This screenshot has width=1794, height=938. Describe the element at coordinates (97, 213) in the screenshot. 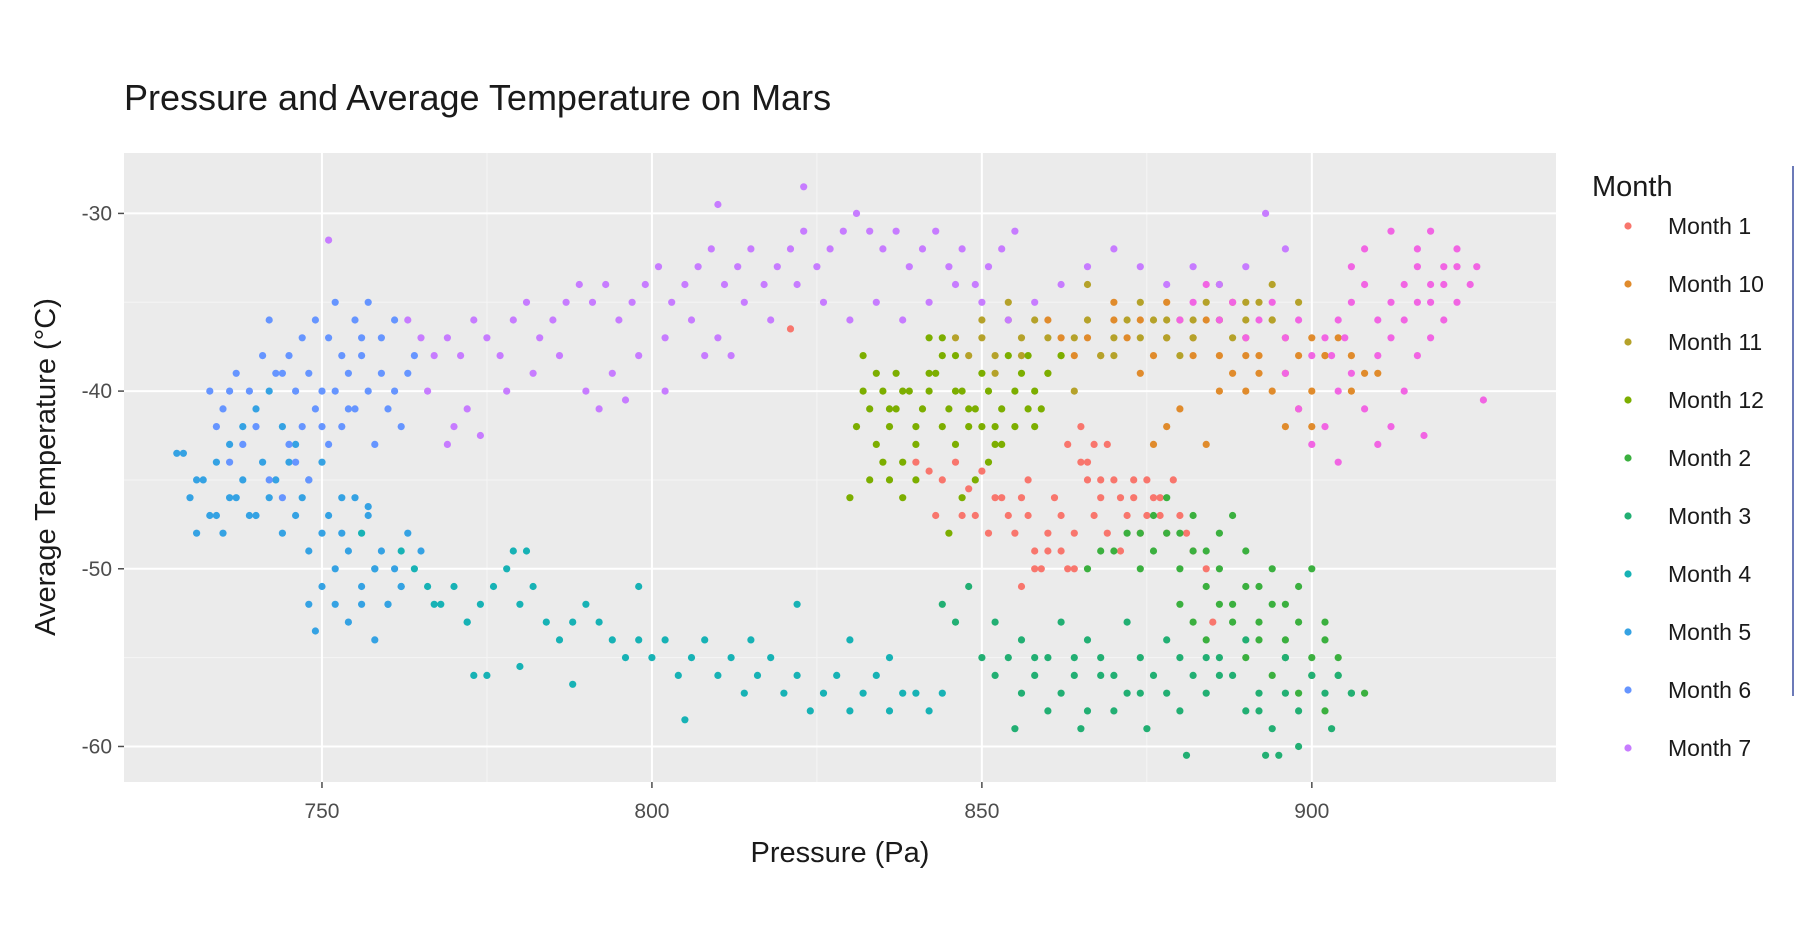

I see `y-tick-label: -30` at that location.